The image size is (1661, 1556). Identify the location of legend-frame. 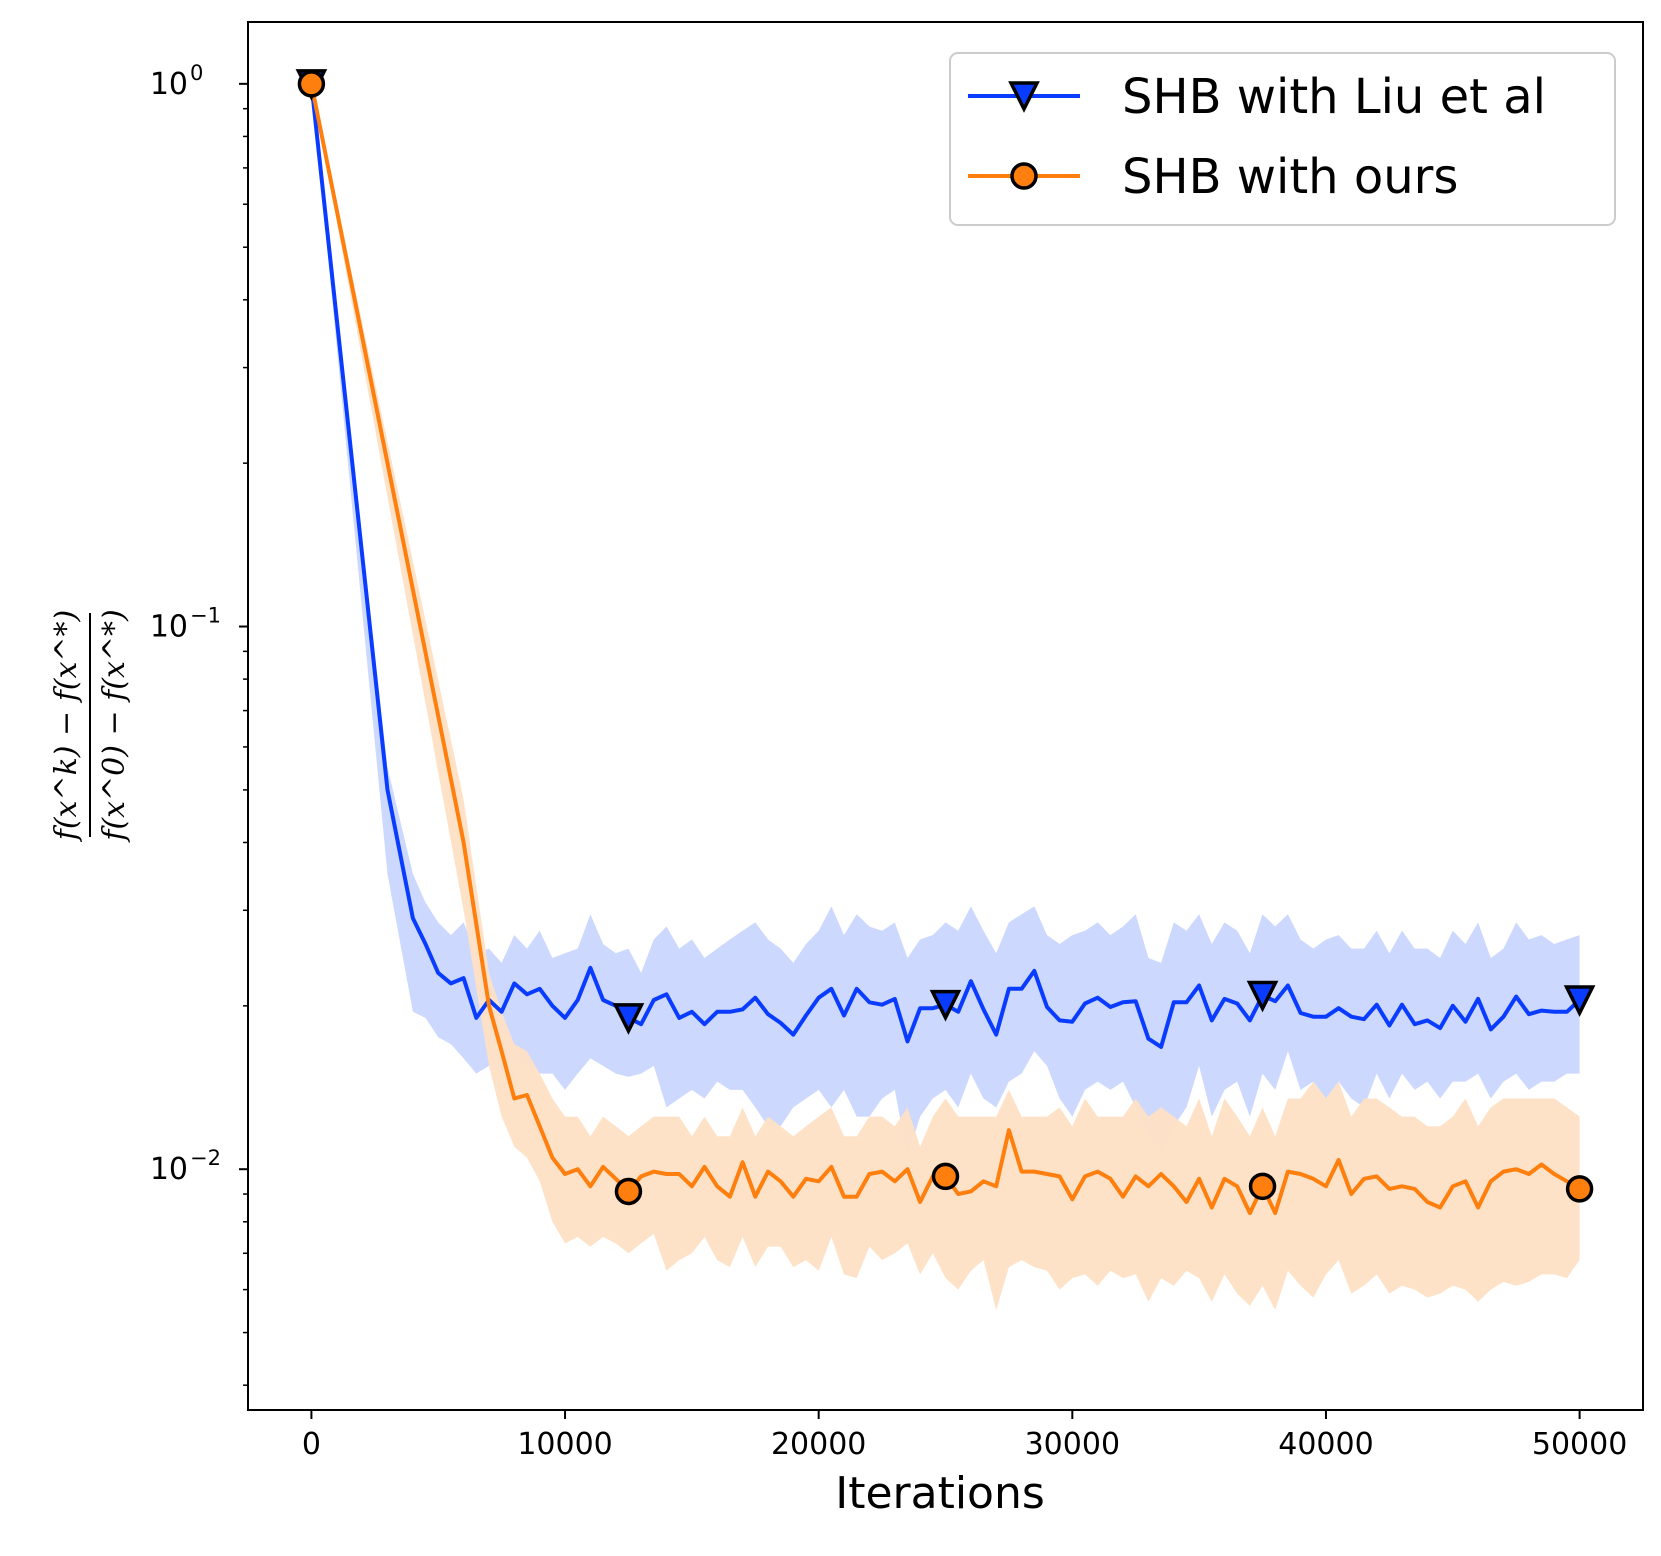
(1282, 139).